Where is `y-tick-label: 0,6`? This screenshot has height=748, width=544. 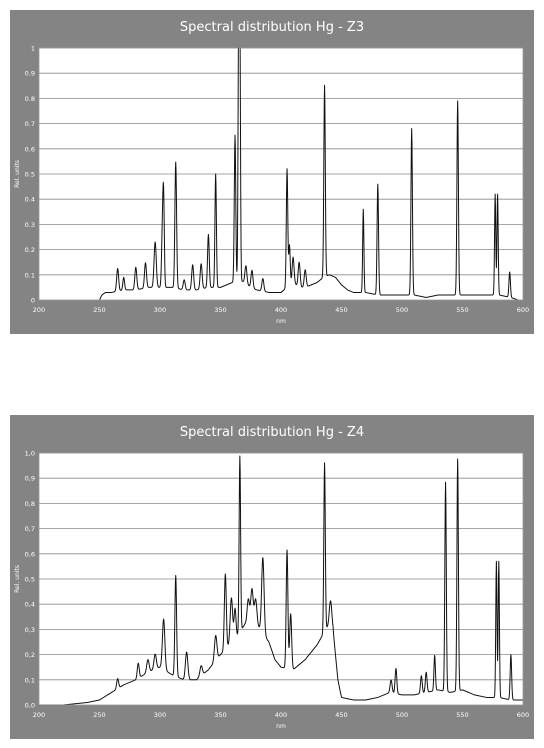
y-tick-label: 0,6 is located at coordinates (30, 554).